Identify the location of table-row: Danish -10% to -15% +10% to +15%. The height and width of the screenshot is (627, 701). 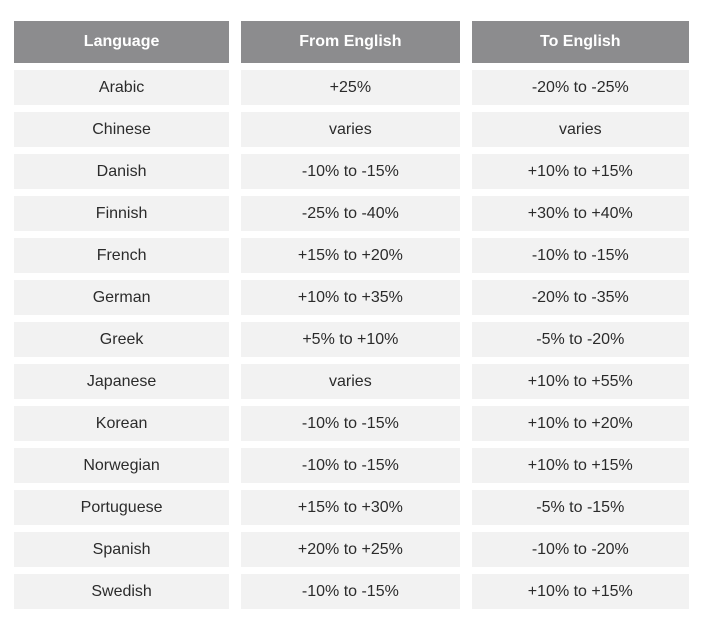
(351, 171).